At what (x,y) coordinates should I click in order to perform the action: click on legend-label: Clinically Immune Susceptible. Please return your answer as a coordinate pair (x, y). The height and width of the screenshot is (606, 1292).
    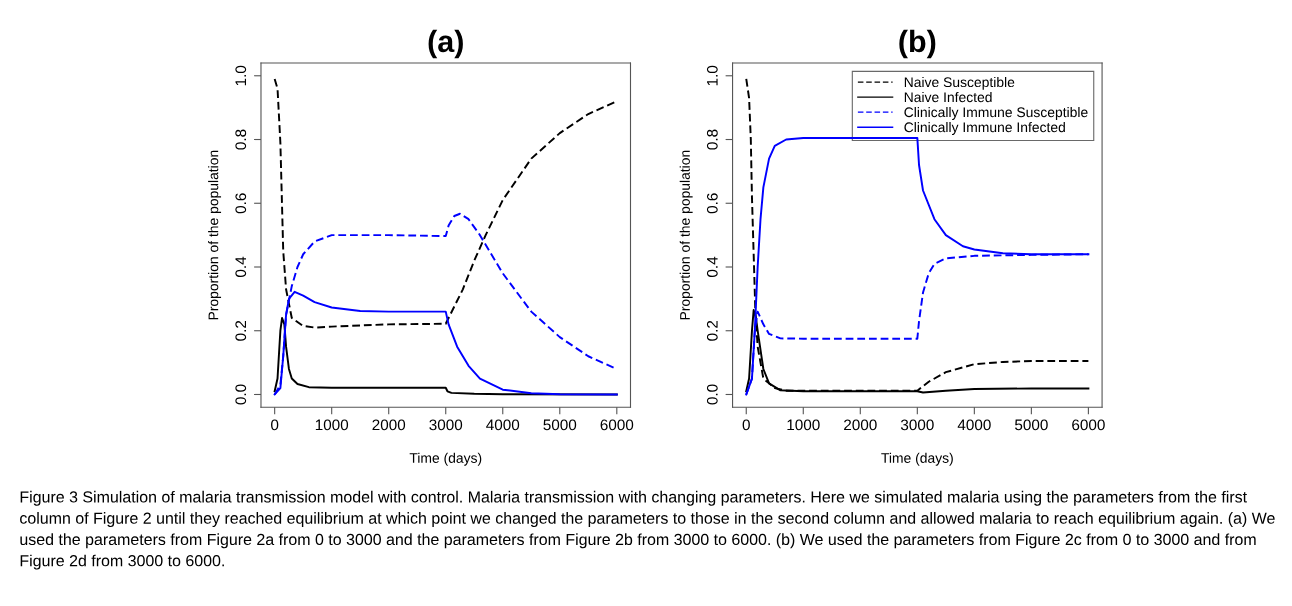
    Looking at the image, I should click on (996, 113).